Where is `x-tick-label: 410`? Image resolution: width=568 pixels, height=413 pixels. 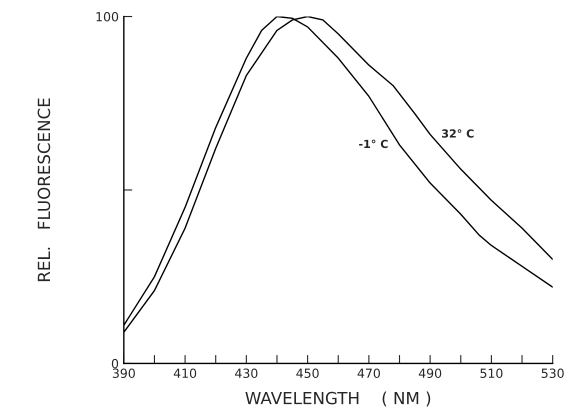 x-tick-label: 410 is located at coordinates (185, 373).